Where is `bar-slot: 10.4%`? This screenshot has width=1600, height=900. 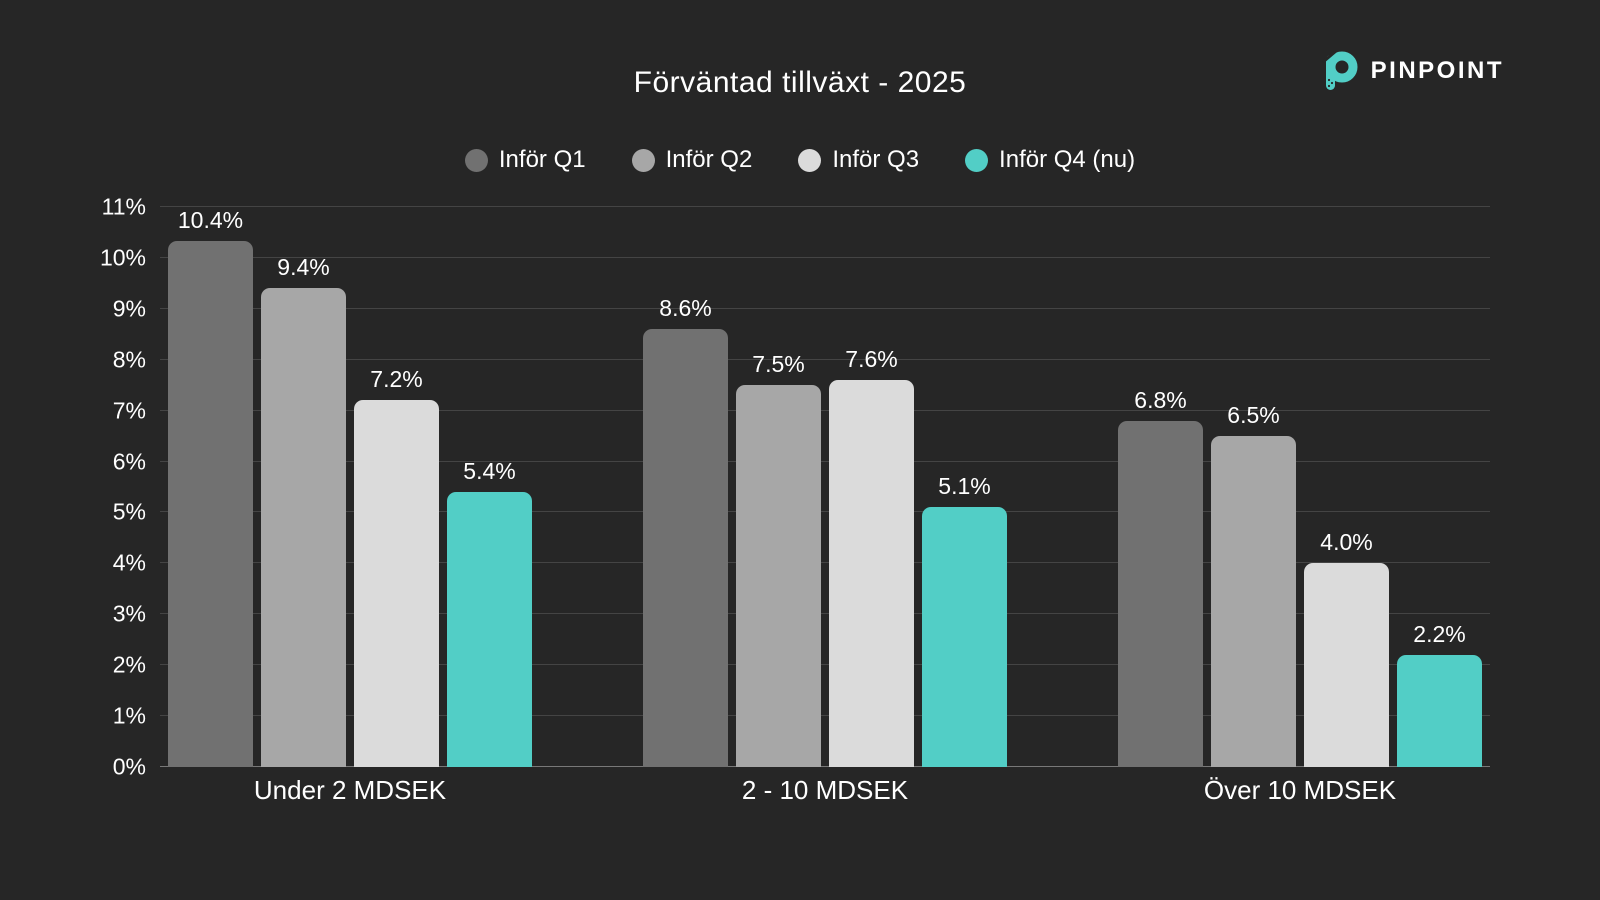
bar-slot: 10.4% is located at coordinates (210, 487).